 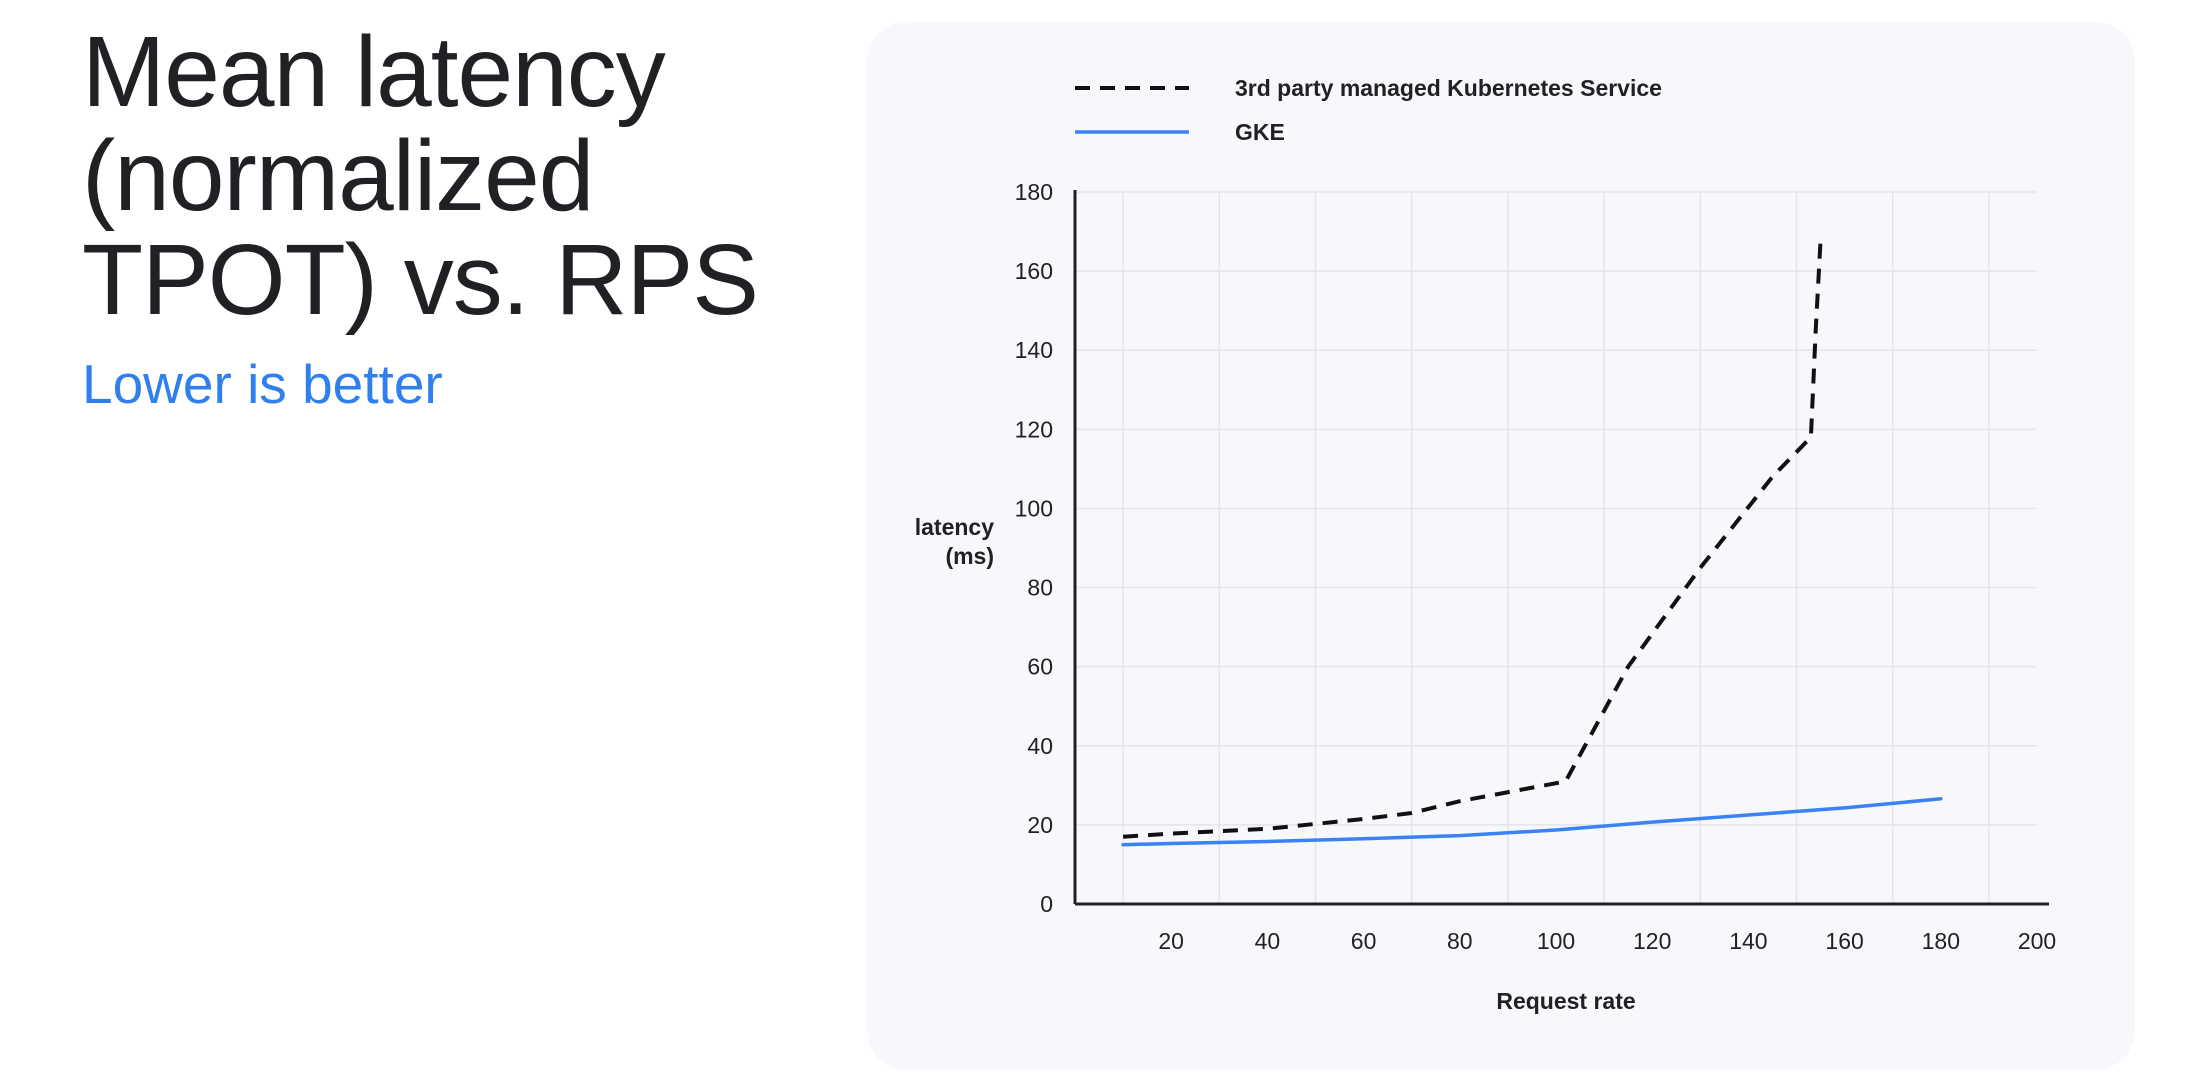 What do you see at coordinates (1040, 825) in the screenshot?
I see `y-tick-label: 20` at bounding box center [1040, 825].